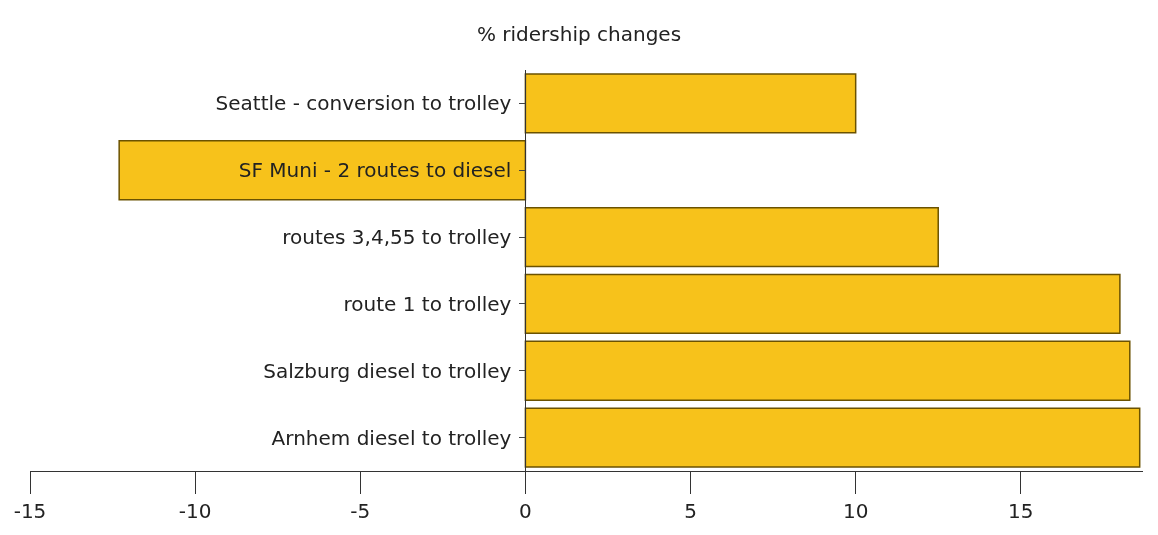  Describe the element at coordinates (690, 511) in the screenshot. I see `x-tick-label: 5` at that location.